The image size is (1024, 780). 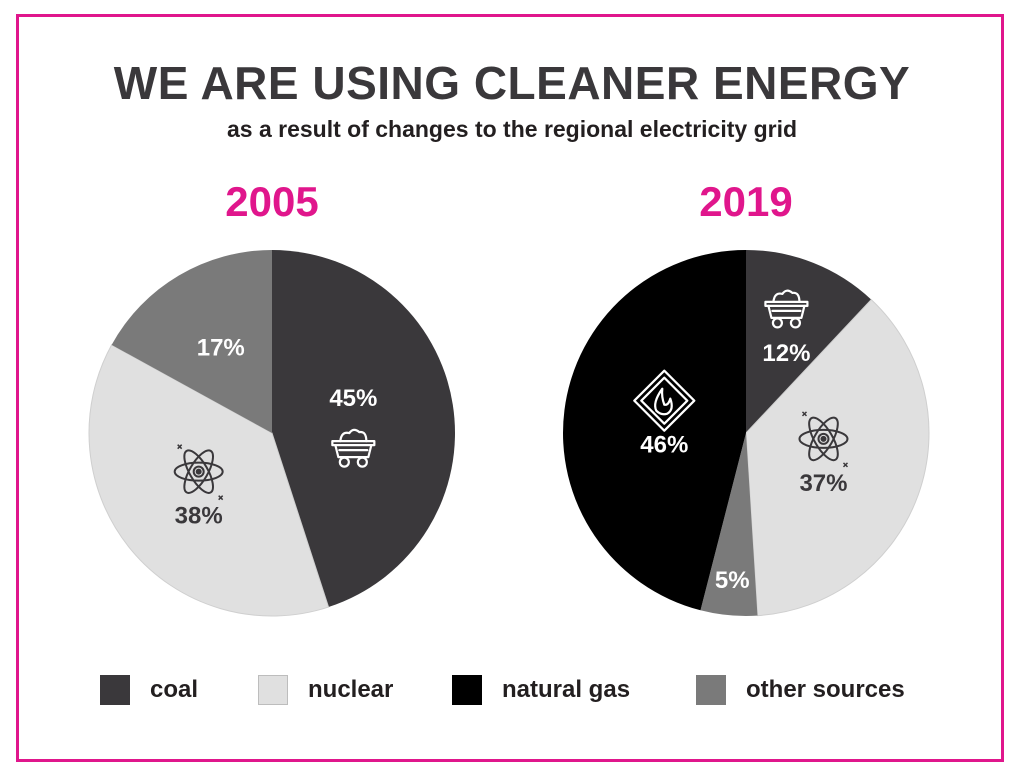 I want to click on legend-label-other-sources: other sources, so click(x=825, y=689).